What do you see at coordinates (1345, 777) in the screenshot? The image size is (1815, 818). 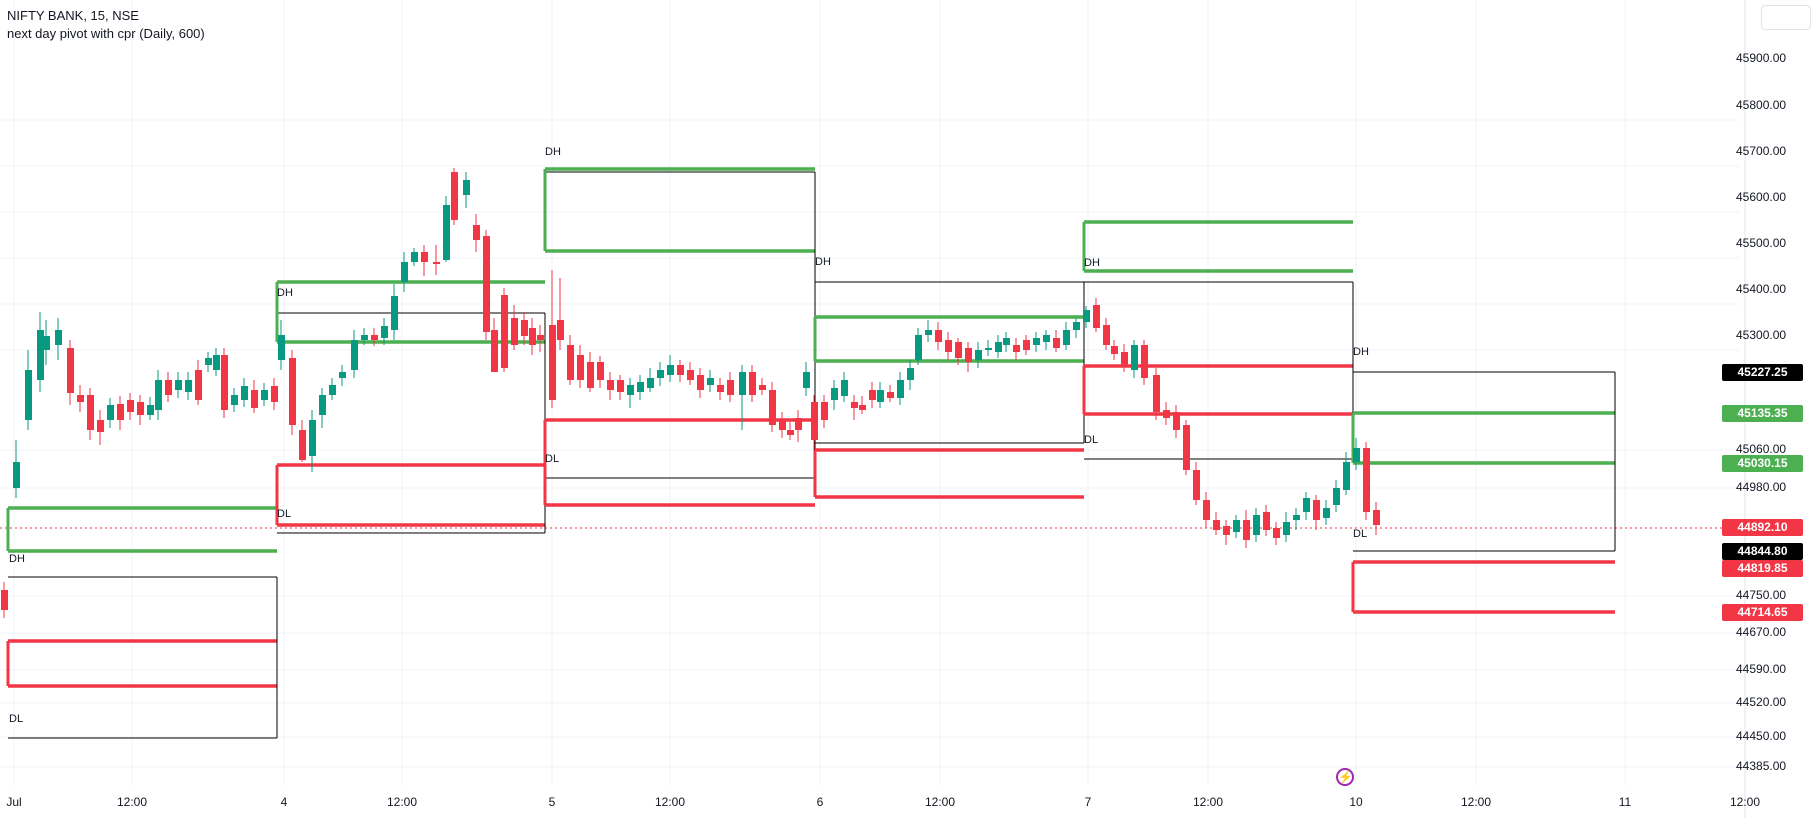 I see `lightning-icon: ⚡` at bounding box center [1345, 777].